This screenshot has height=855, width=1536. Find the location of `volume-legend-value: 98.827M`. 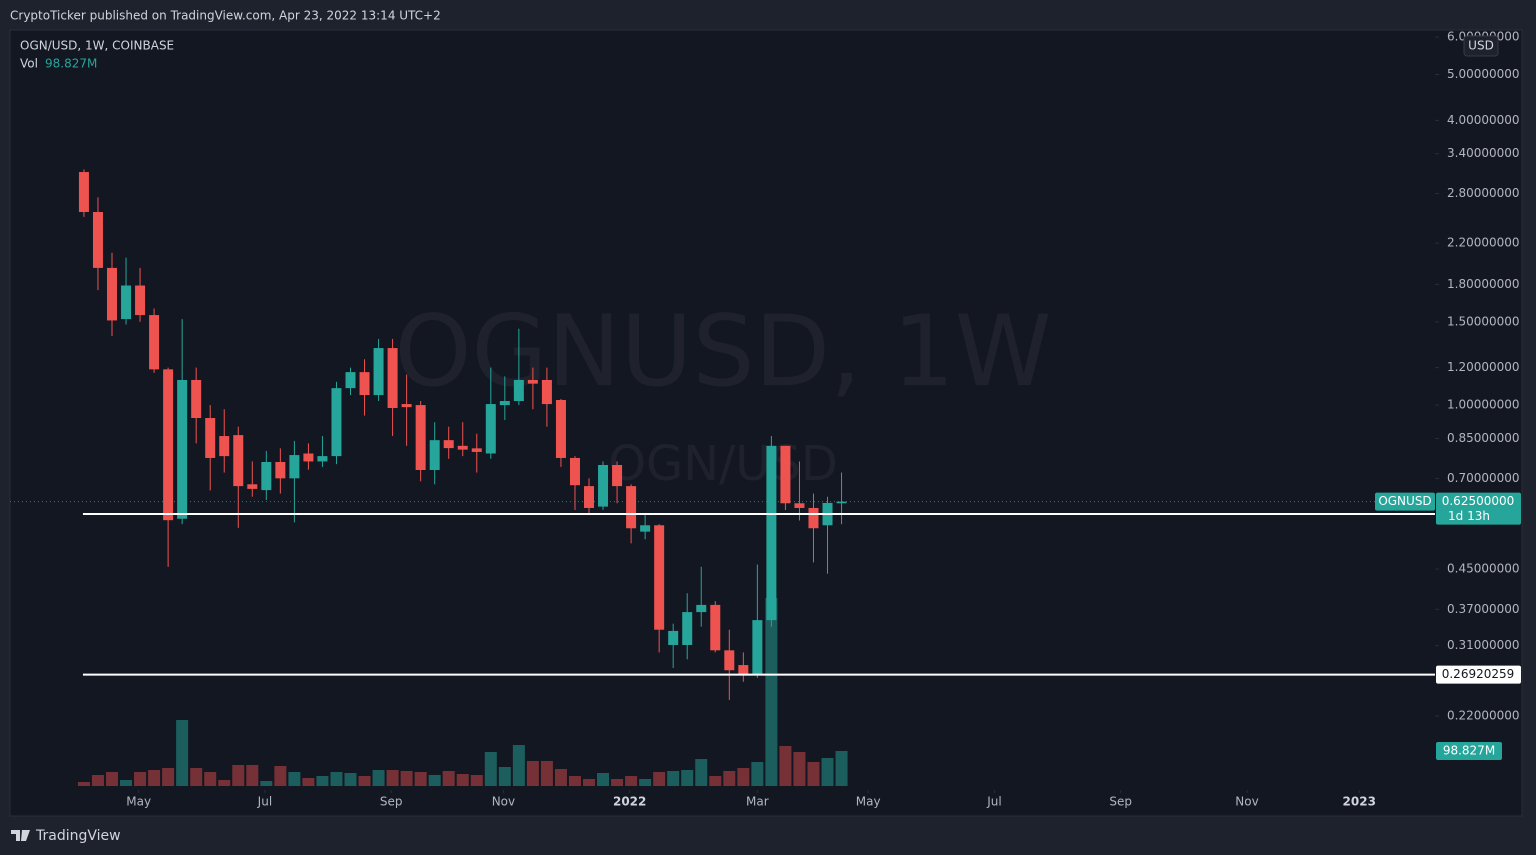

volume-legend-value: 98.827M is located at coordinates (71, 64).